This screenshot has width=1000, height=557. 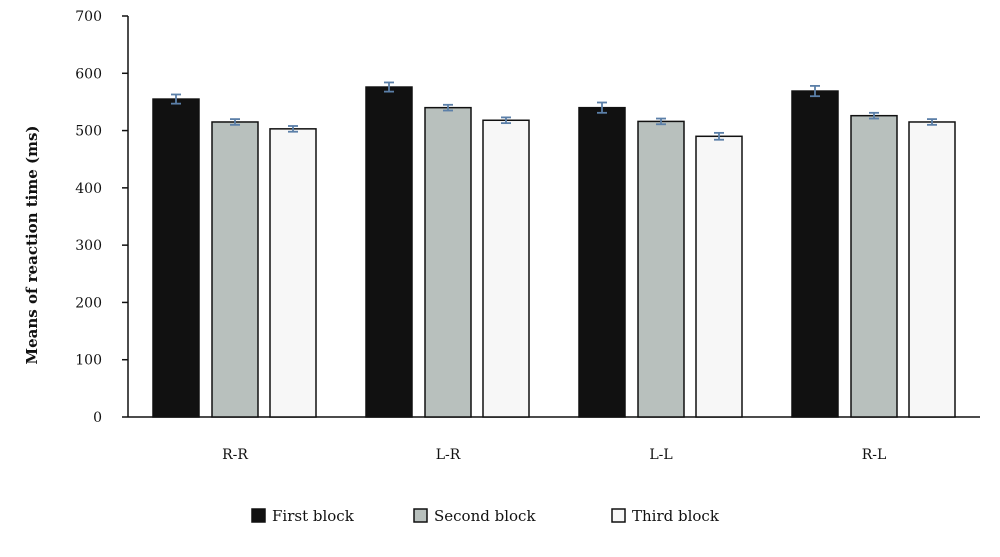 I want to click on legend-label: Second block, so click(x=485, y=516).